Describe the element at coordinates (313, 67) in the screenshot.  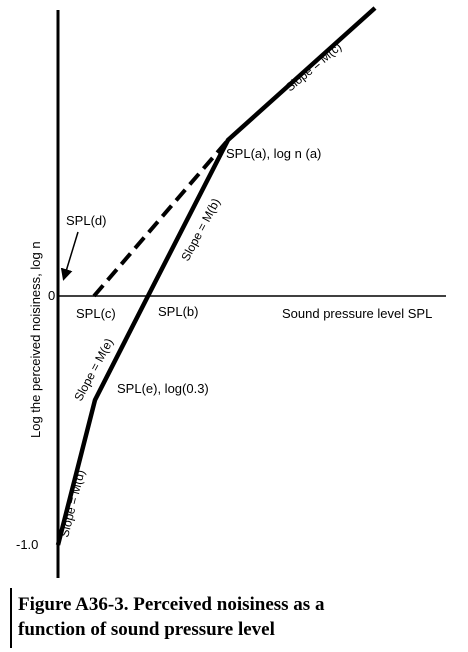
I see `slope-c-label: Slope = M(c)` at that location.